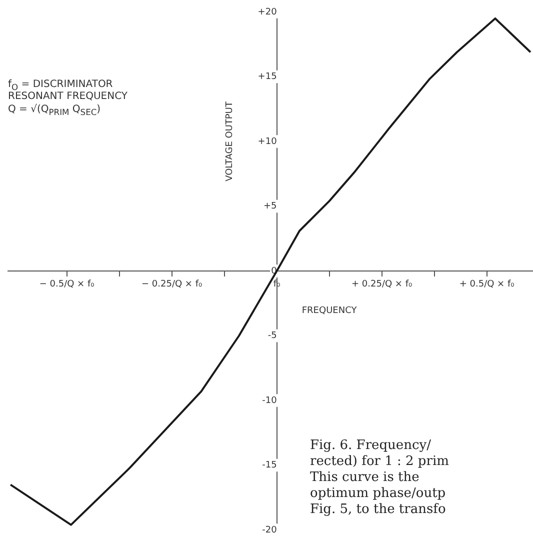  What do you see at coordinates (270, 530) in the screenshot?
I see `y-tick-label: -20` at bounding box center [270, 530].